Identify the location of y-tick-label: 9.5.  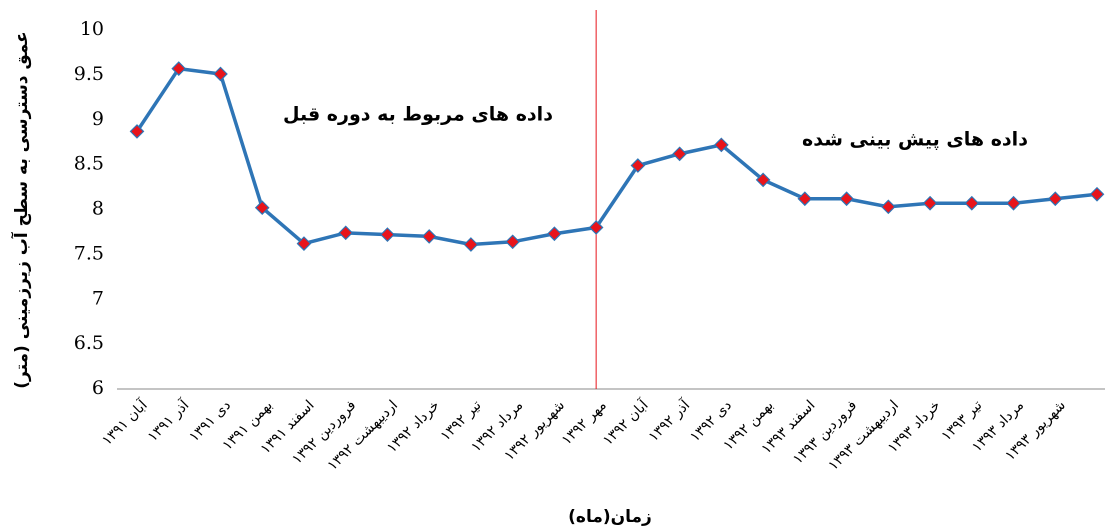
(89, 74).